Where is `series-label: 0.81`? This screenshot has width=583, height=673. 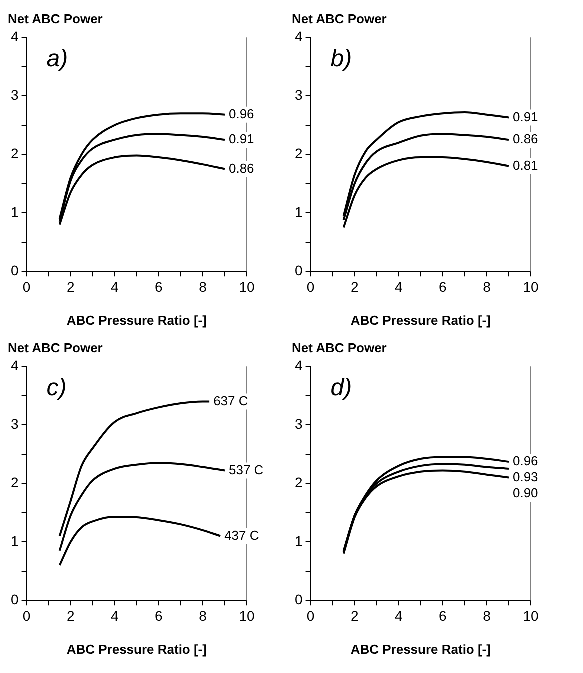
series-label: 0.81 is located at coordinates (525, 165).